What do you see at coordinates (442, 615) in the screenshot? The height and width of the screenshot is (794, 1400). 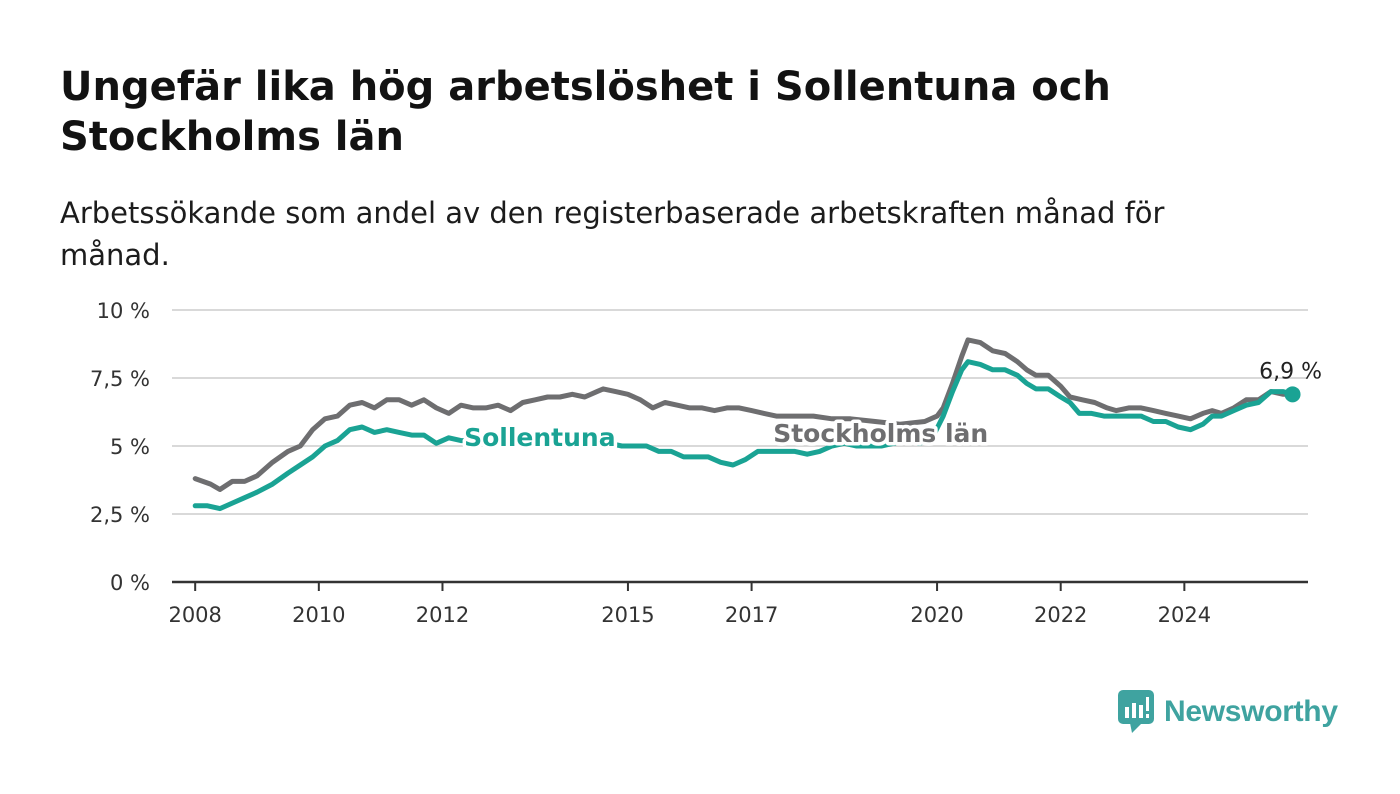 I see `x-tick-label: 2012` at bounding box center [442, 615].